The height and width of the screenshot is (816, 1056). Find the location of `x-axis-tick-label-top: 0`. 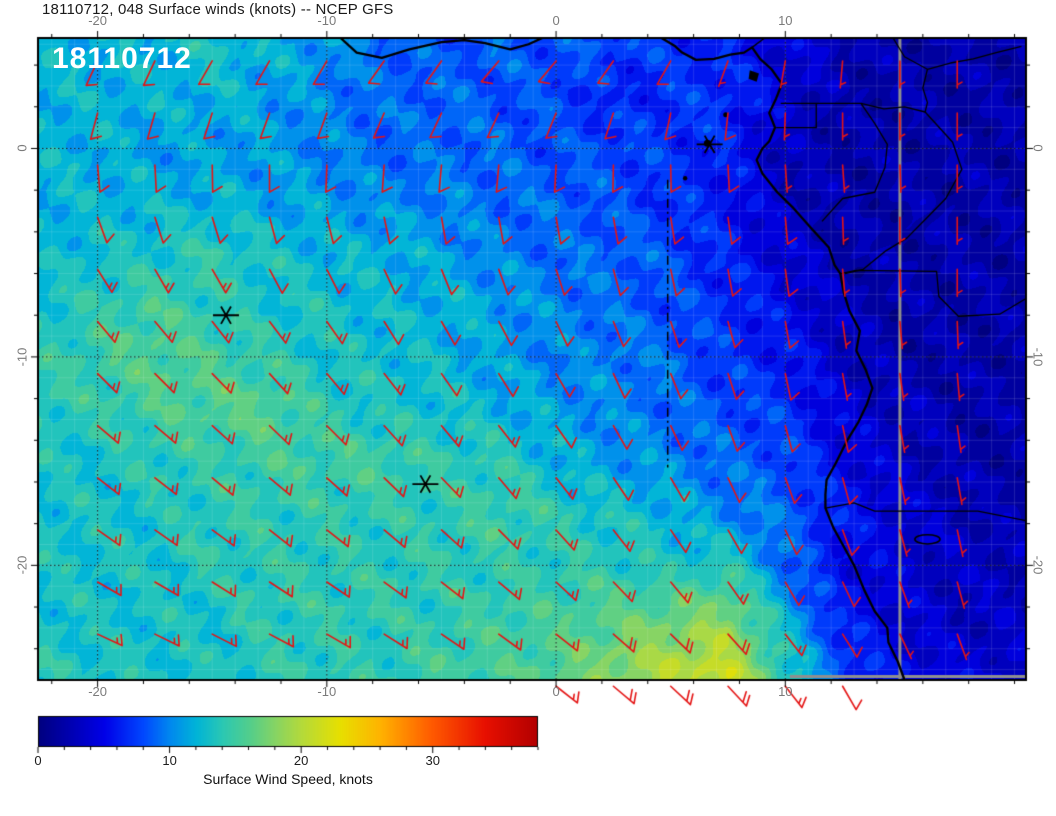

x-axis-tick-label-top: 0 is located at coordinates (556, 20).